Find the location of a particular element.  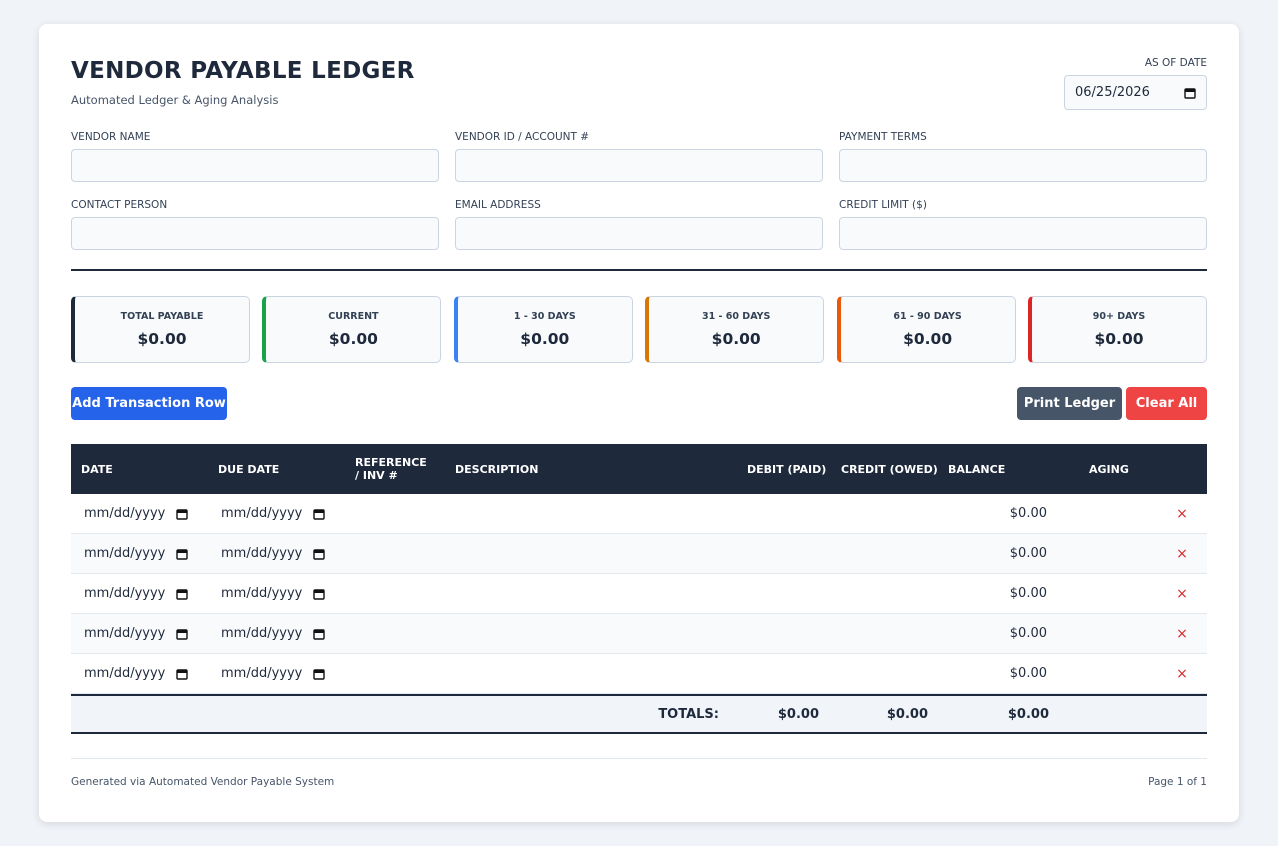

summary-label: 90+ DAYS is located at coordinates (1119, 316).